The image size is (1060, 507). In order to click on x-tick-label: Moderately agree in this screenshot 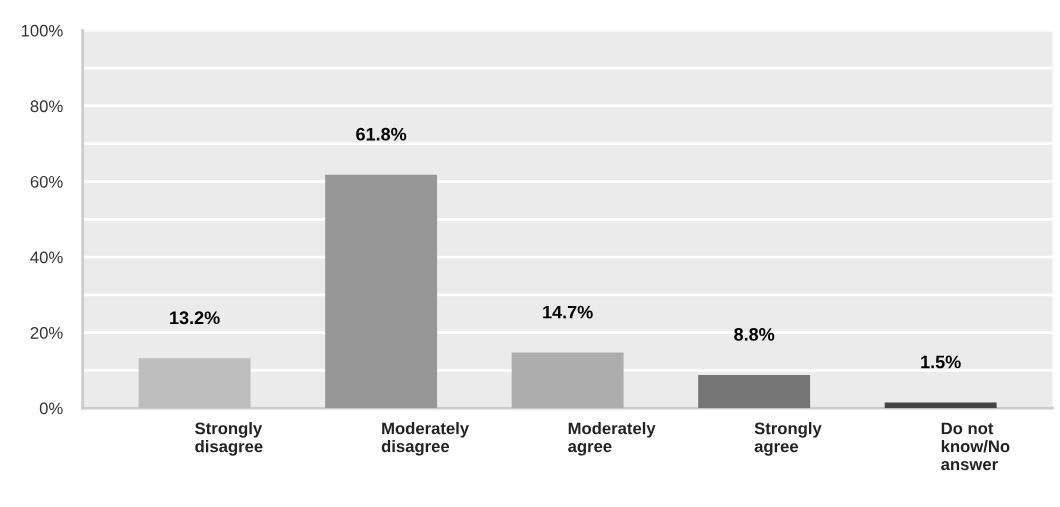, I will do `click(612, 439)`.